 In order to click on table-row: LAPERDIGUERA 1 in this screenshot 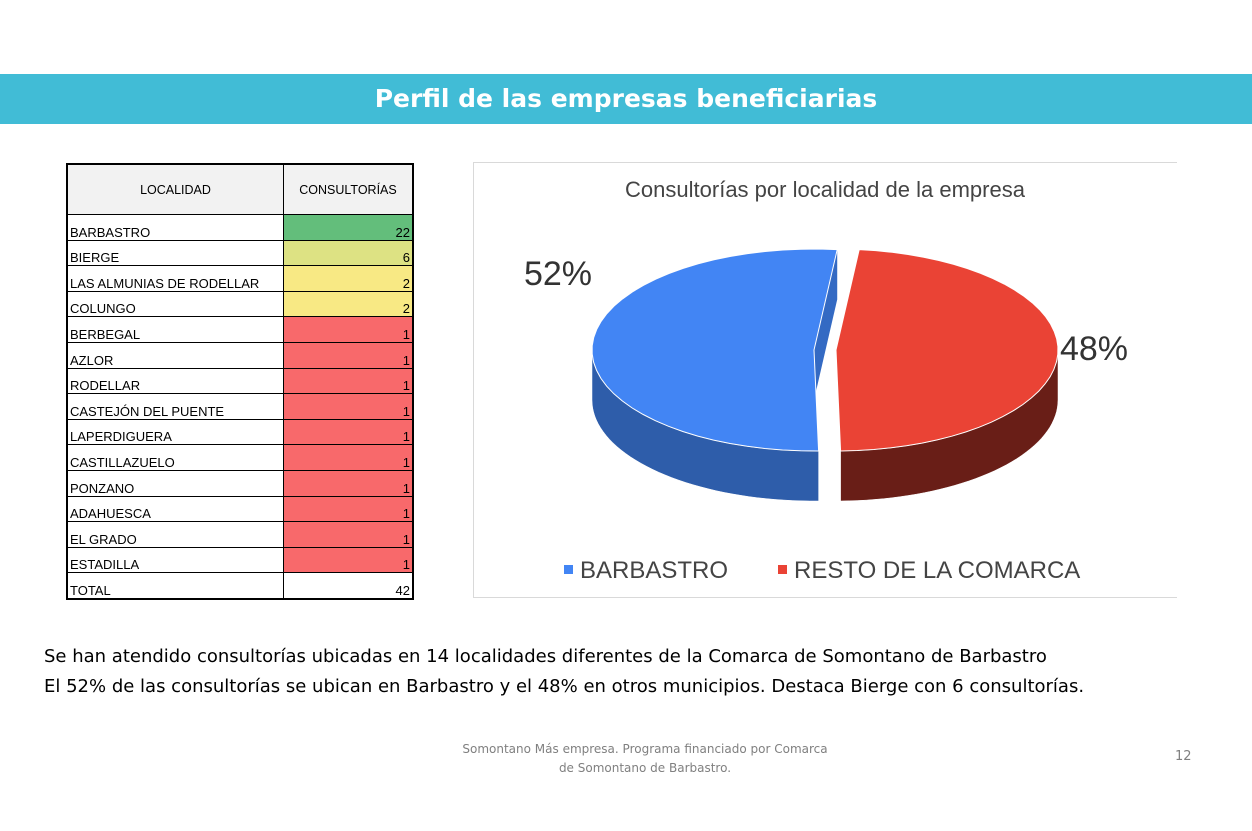, I will do `click(240, 432)`.